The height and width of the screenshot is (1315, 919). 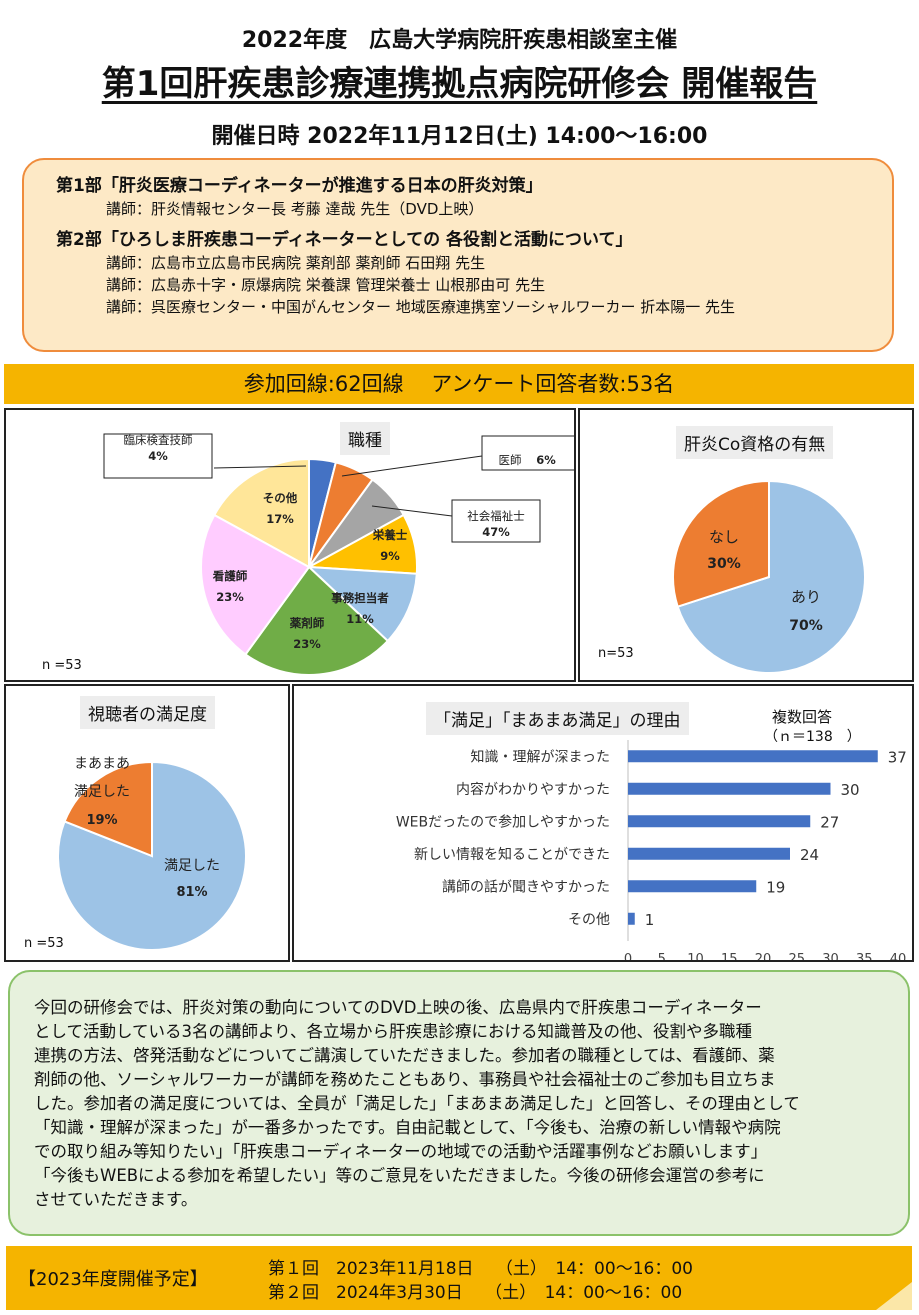 I want to click on next-year-label: 【2023年度開催予定】, so click(x=113, y=1279).